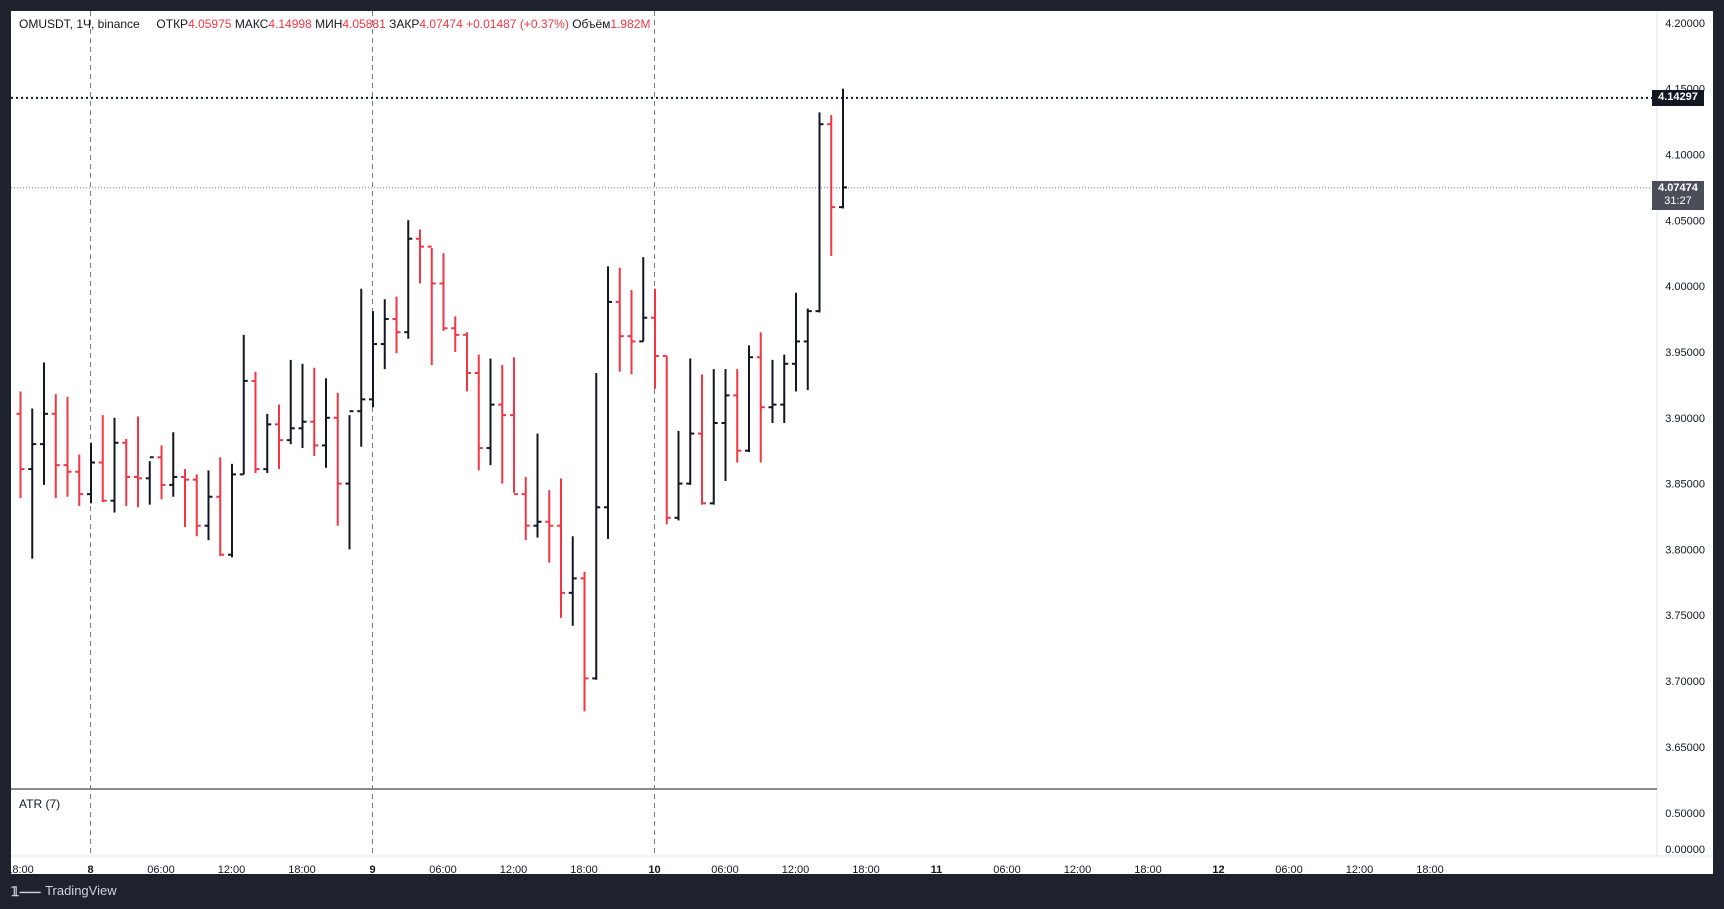 The width and height of the screenshot is (1724, 909). I want to click on brand-name: TradingView, so click(81, 890).